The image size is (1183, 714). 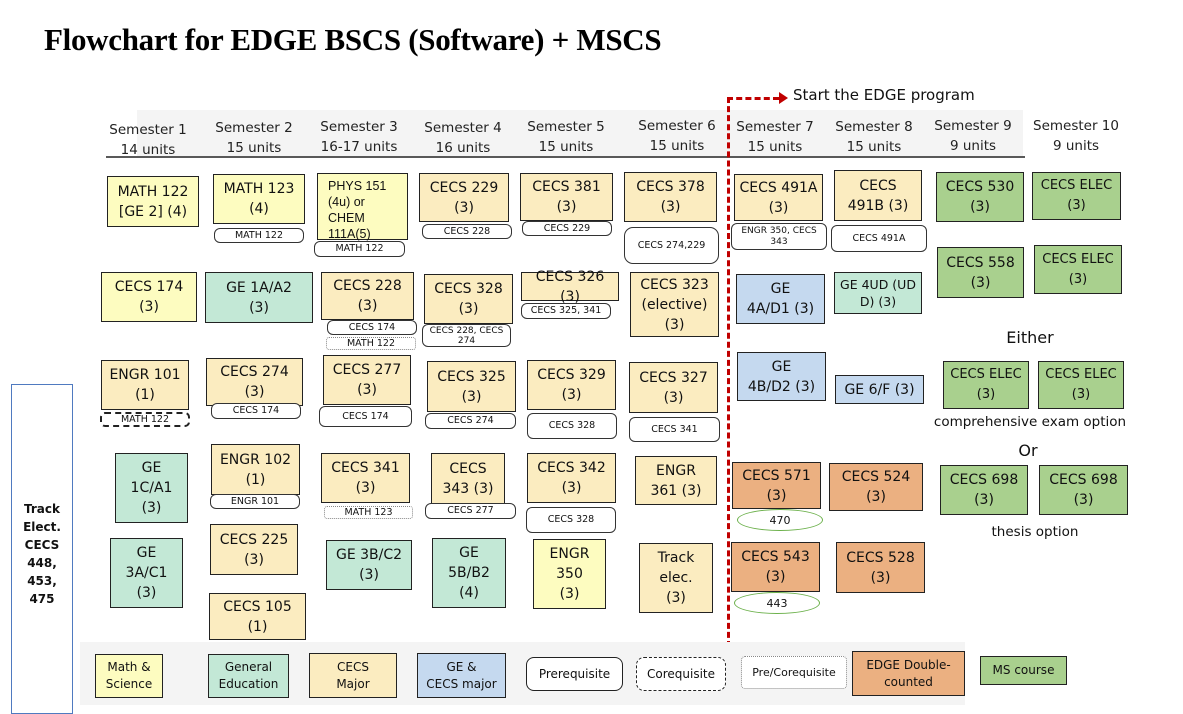 I want to click on course-engr-350: ENGR 350 (3), so click(x=569, y=574).